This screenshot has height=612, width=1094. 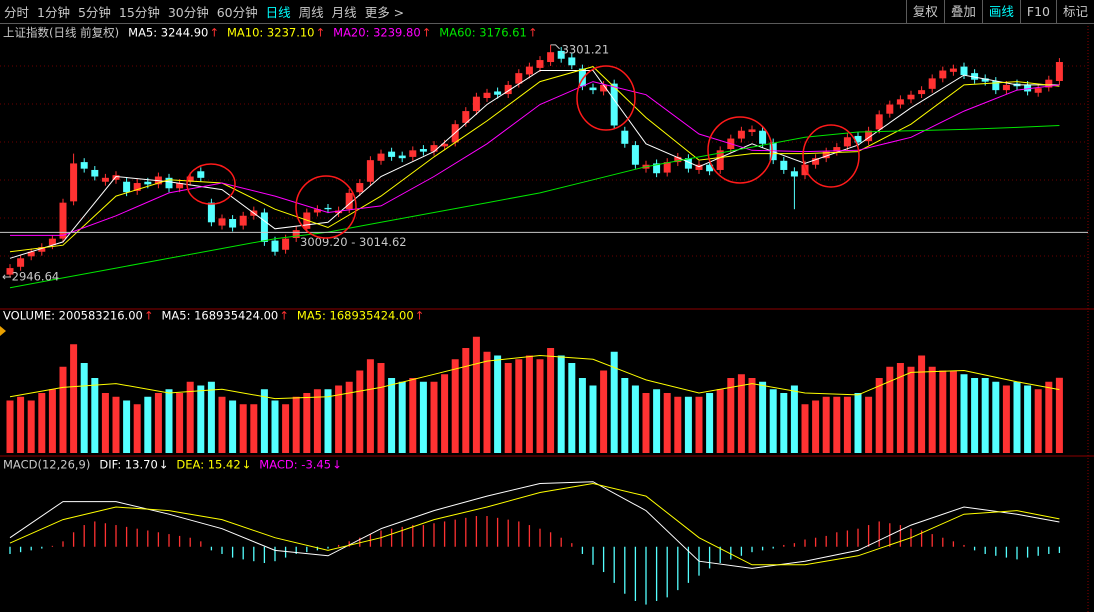 What do you see at coordinates (53, 12) in the screenshot?
I see `period-tab: 1分钟` at bounding box center [53, 12].